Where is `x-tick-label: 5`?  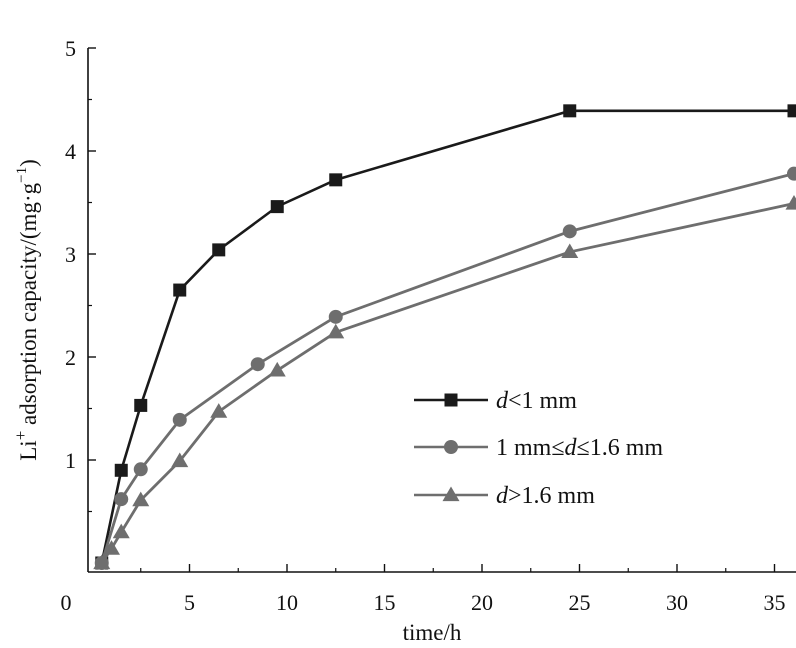 x-tick-label: 5 is located at coordinates (189, 602).